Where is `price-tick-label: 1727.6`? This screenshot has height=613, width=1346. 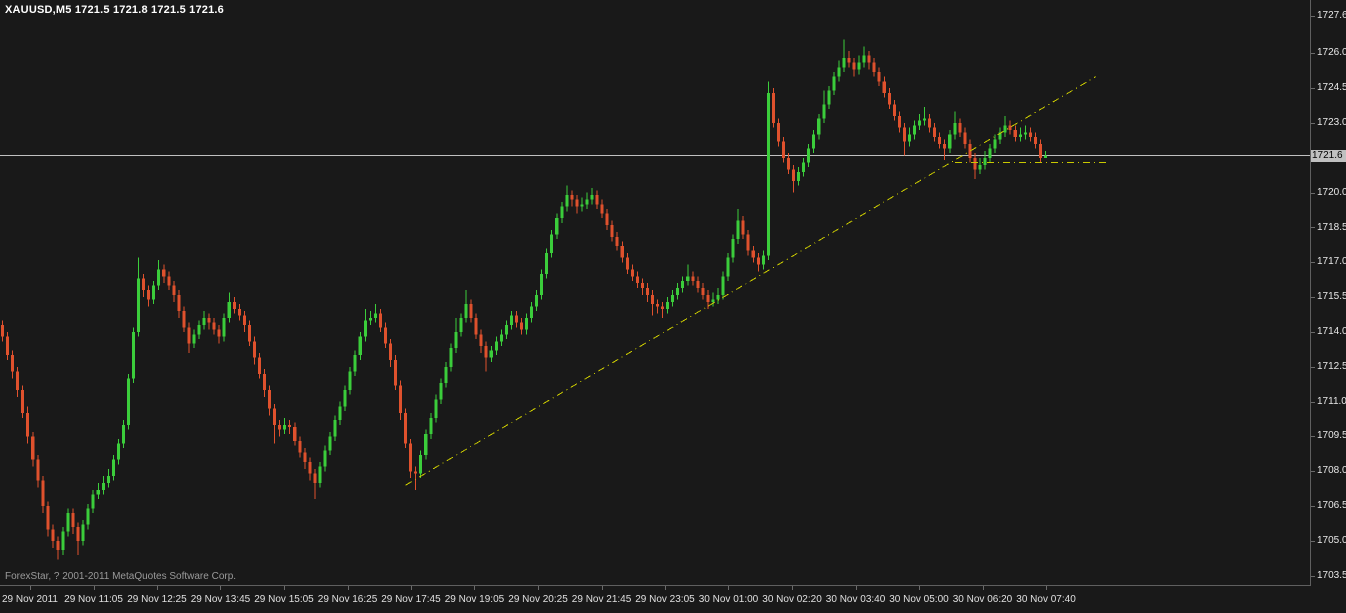
price-tick-label: 1727.6 is located at coordinates (1331, 16).